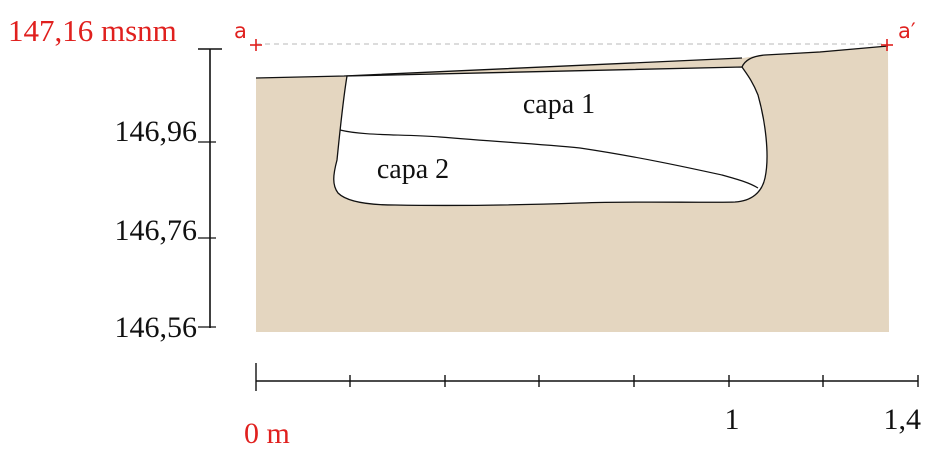 The height and width of the screenshot is (450, 927). I want to click on scale-mid-label: 1, so click(732, 419).